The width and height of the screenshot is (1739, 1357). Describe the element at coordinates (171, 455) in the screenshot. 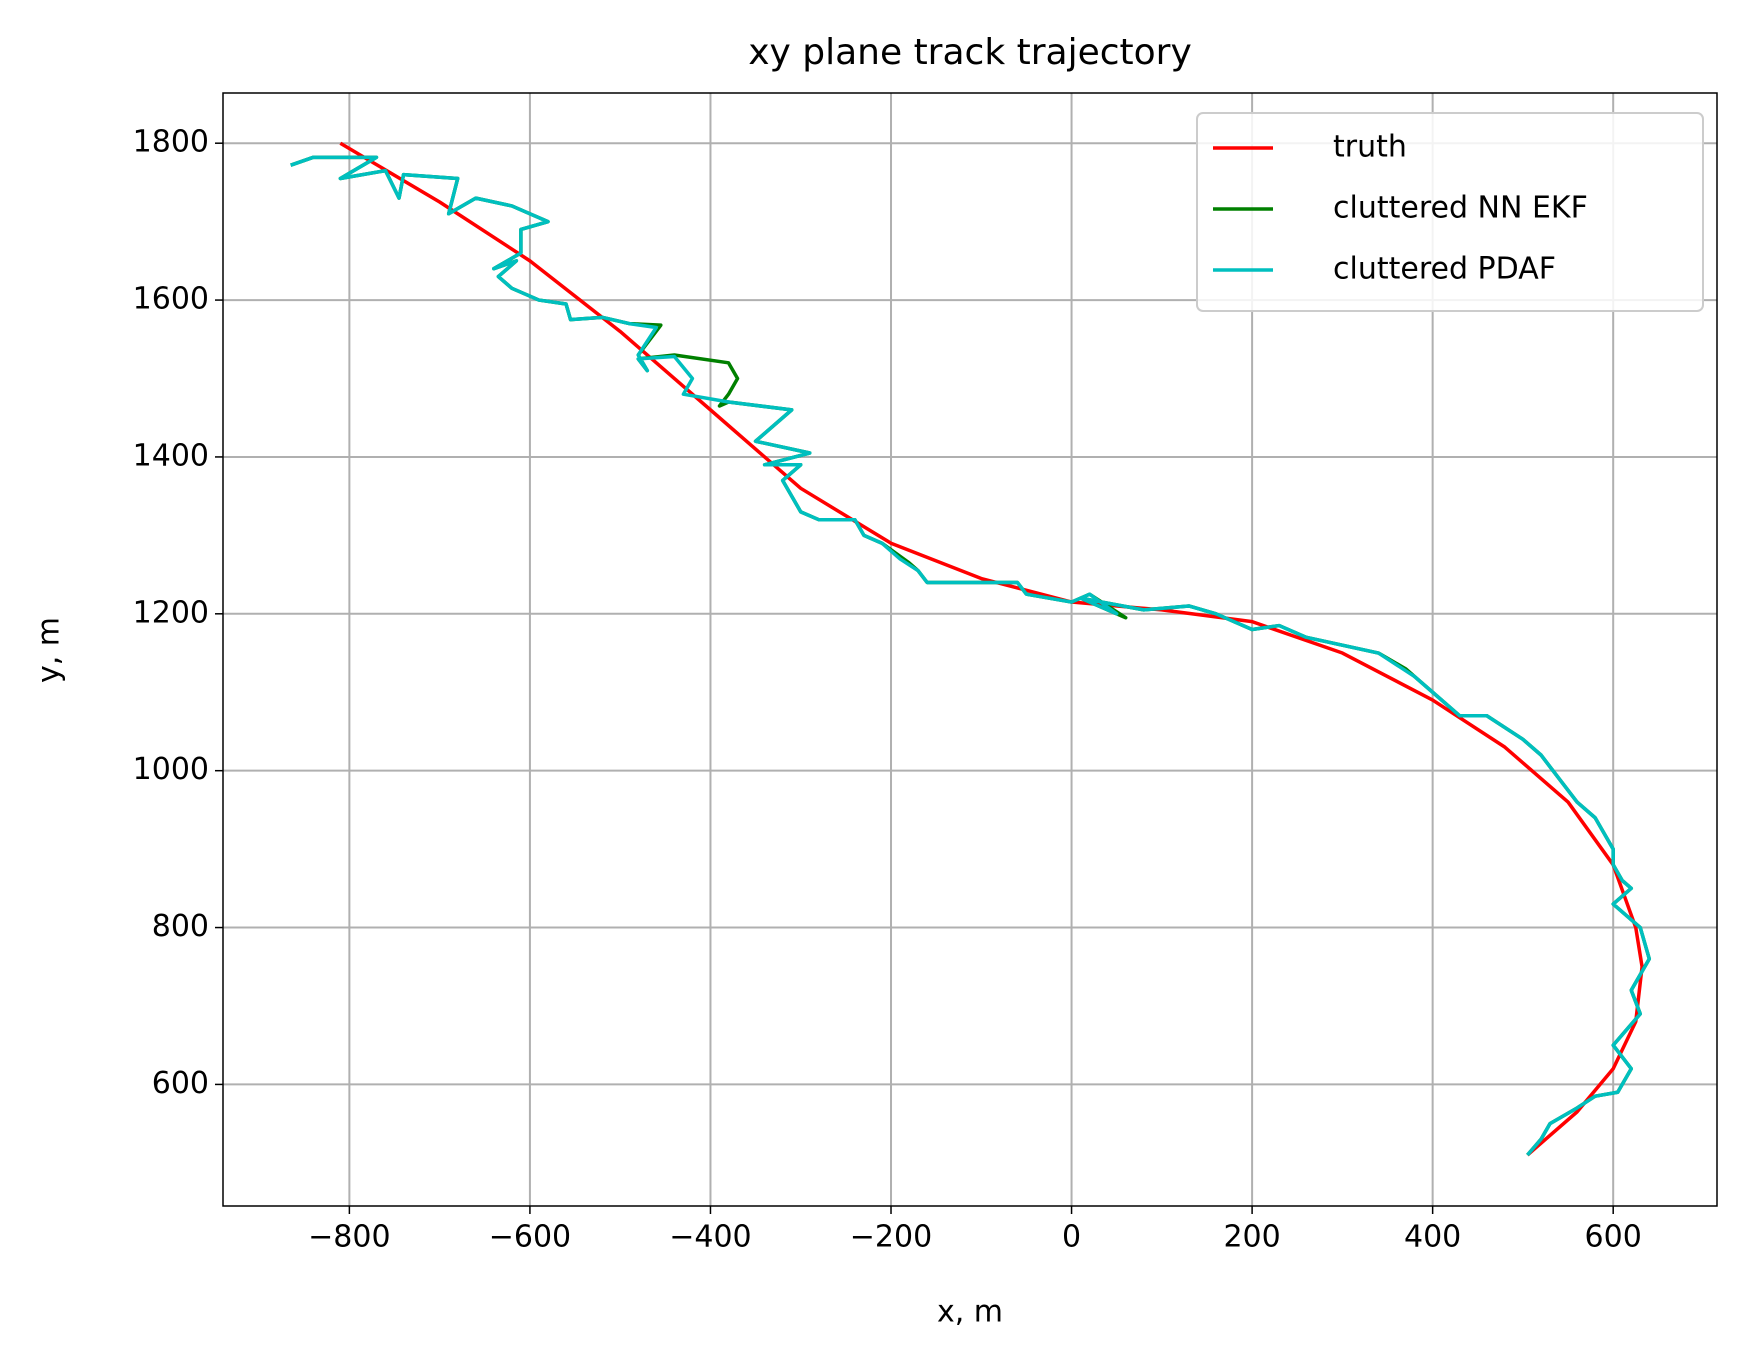

I see `y-tick-label: 1400` at that location.